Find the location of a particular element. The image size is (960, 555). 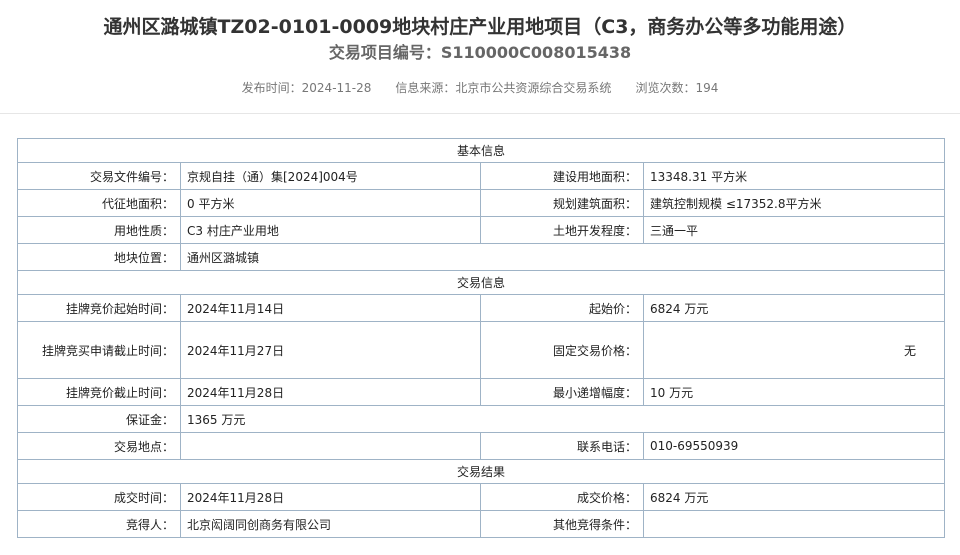

field-label: 竞得人： is located at coordinates (99, 524).